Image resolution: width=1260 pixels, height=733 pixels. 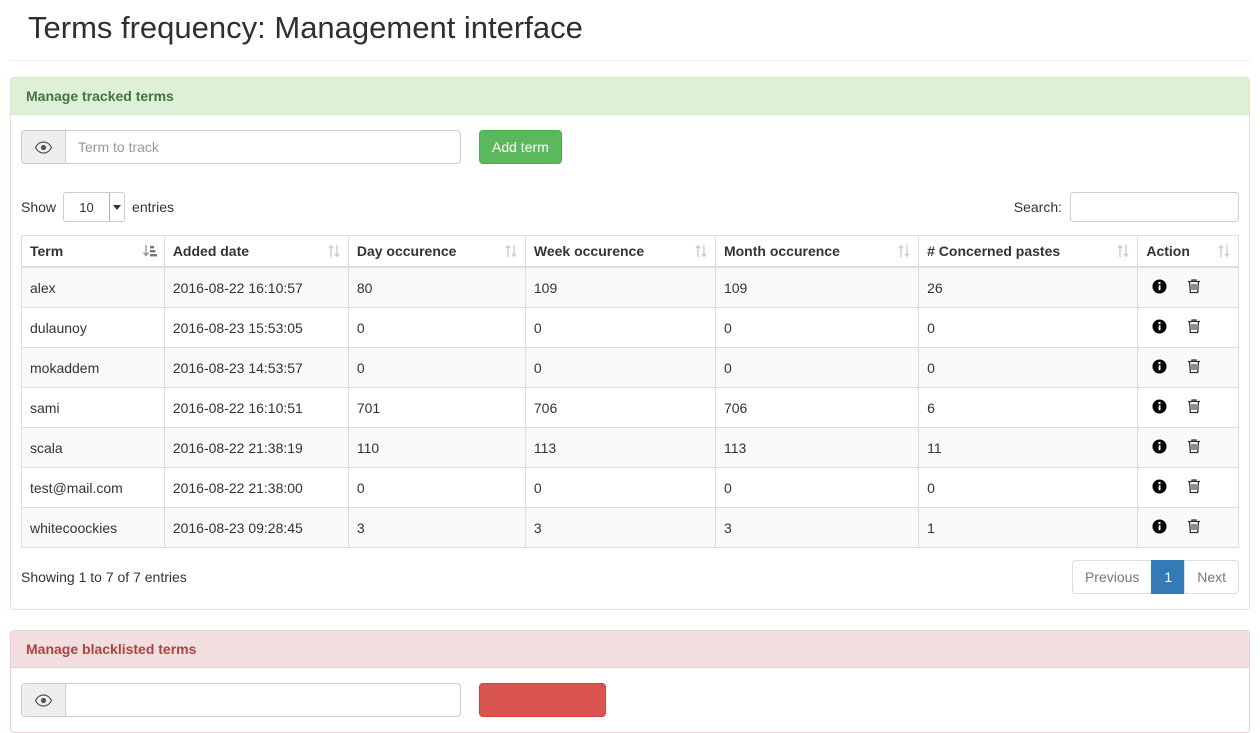 I want to click on sort-asc-icon, so click(x=149, y=251).